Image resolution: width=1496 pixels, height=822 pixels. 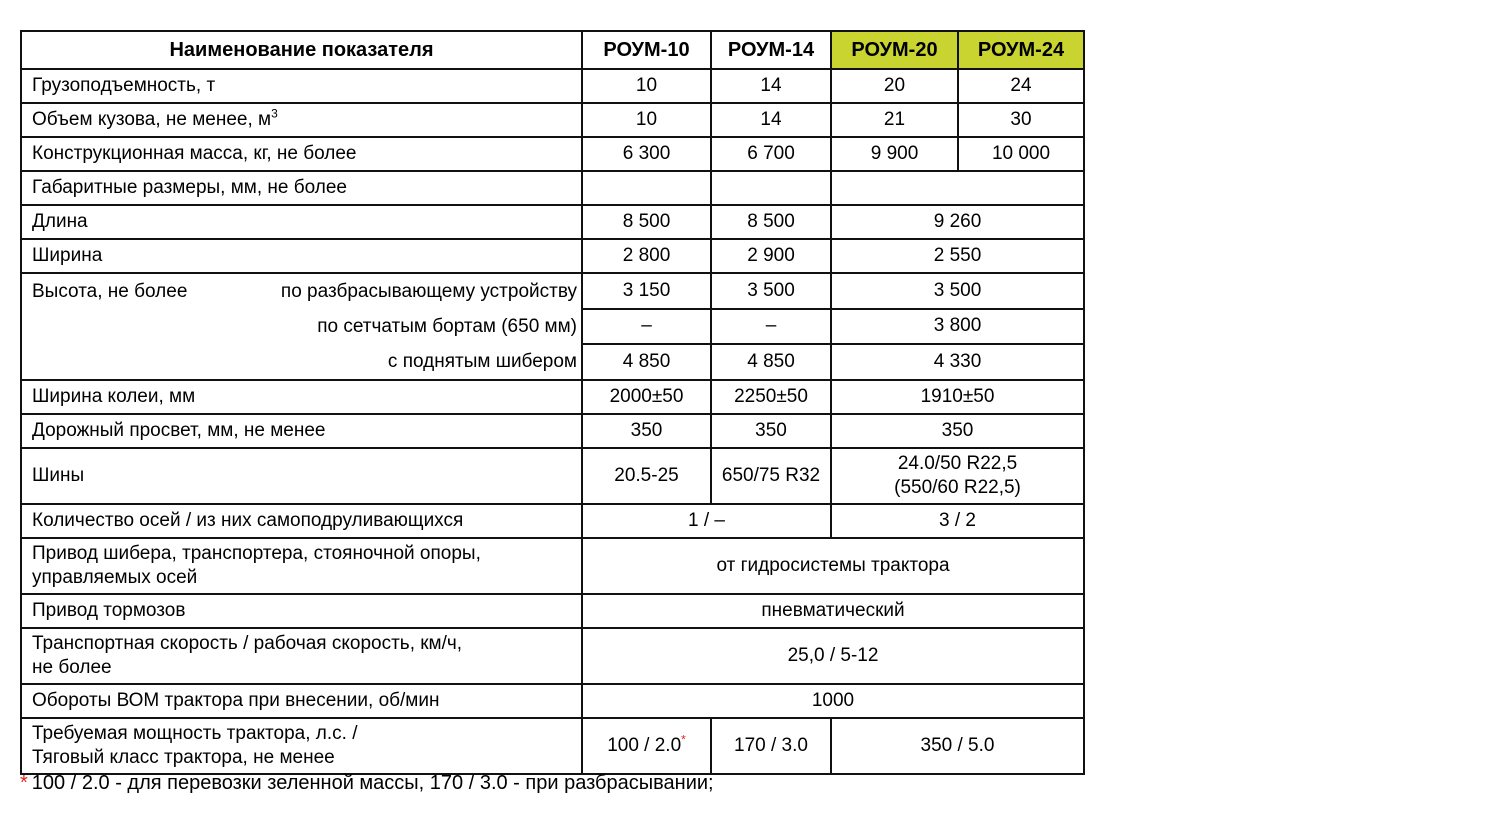 What do you see at coordinates (109, 610) in the screenshot?
I see `row-label-text: Привод тормозов` at bounding box center [109, 610].